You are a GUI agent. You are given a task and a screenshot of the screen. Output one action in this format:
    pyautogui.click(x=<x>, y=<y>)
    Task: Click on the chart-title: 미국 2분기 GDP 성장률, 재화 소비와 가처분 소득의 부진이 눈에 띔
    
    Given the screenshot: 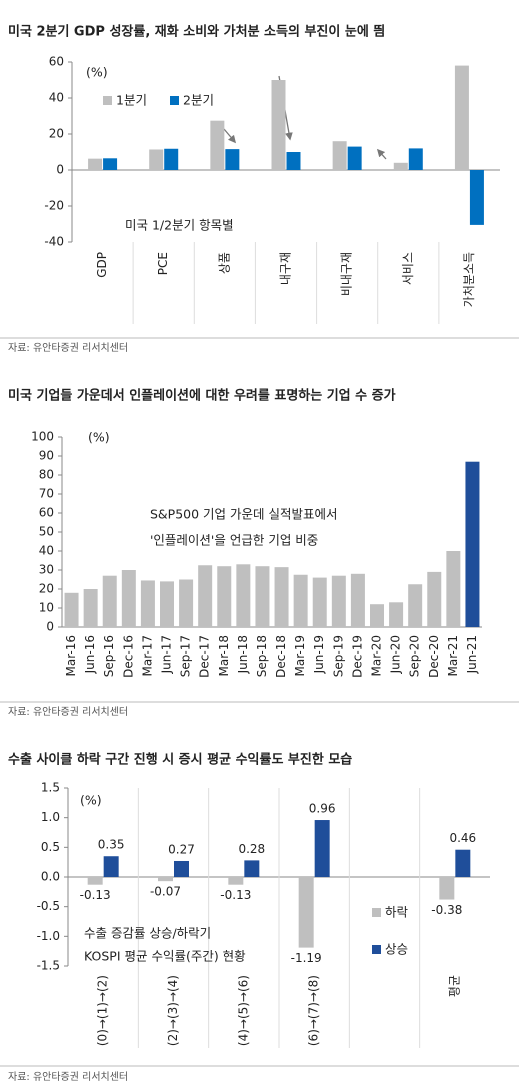 What is the action you would take?
    pyautogui.click(x=196, y=32)
    